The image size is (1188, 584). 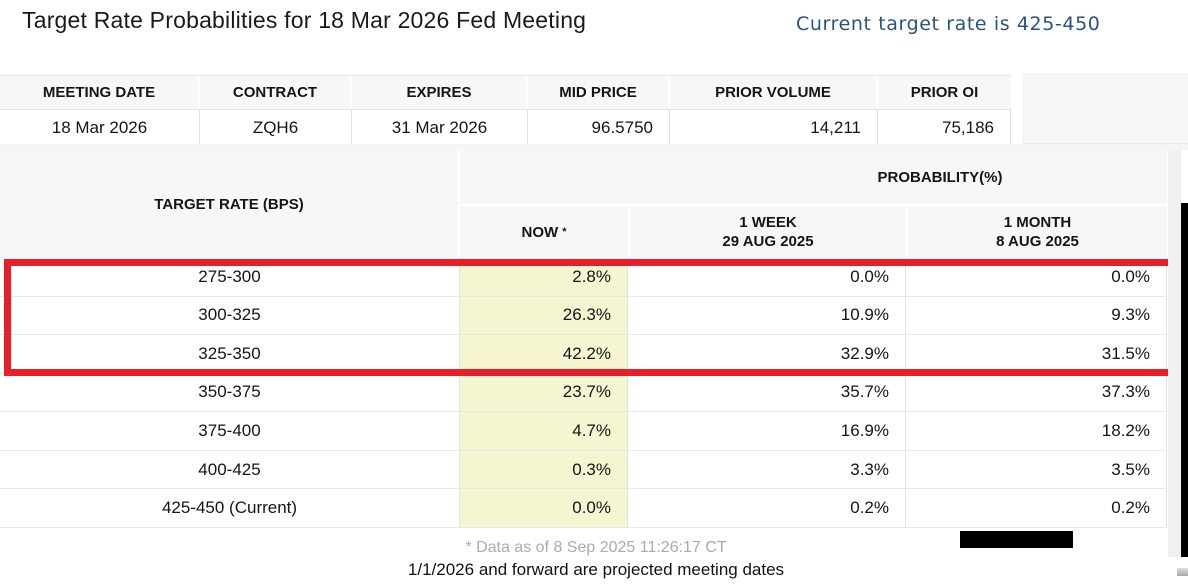 I want to click on scrollbar-thumb, so click(x=1184, y=380).